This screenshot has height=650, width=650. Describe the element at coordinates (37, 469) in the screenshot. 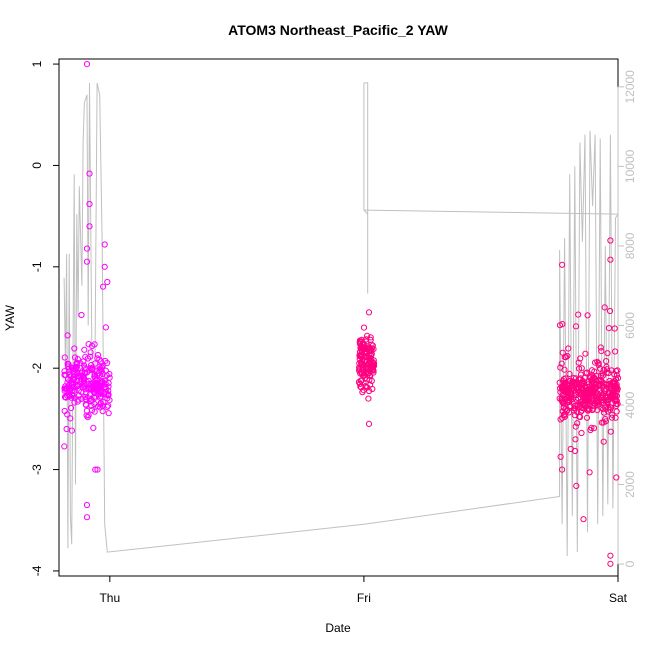

I see `y-tick-label: -3` at that location.